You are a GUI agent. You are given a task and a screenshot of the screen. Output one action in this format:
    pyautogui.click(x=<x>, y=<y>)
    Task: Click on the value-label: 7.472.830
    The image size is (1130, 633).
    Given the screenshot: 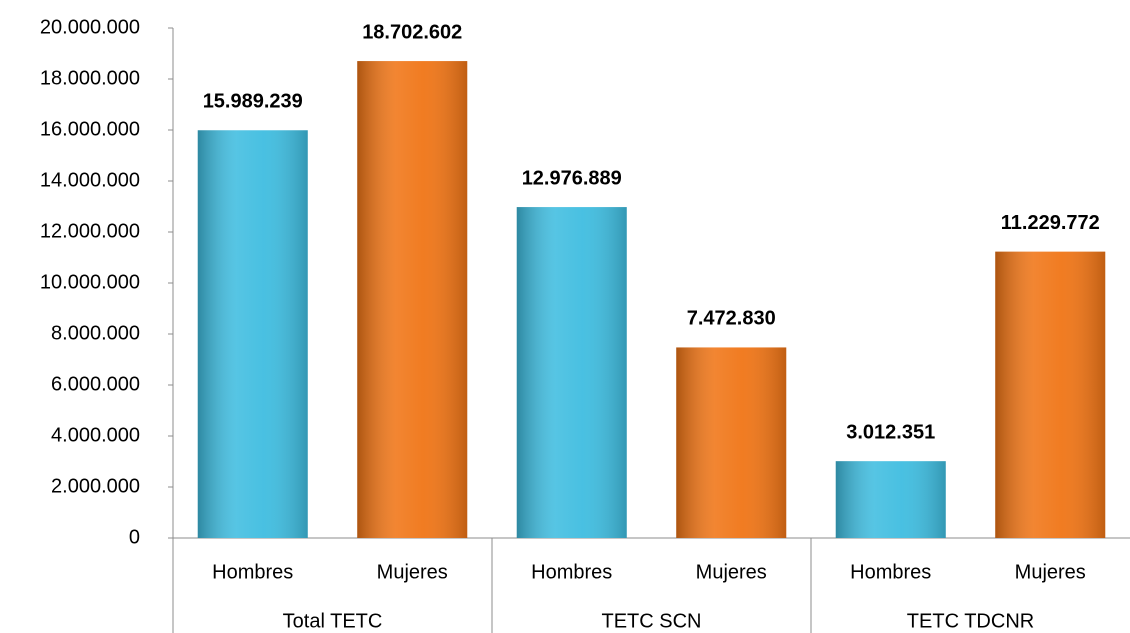 What is the action you would take?
    pyautogui.click(x=731, y=319)
    